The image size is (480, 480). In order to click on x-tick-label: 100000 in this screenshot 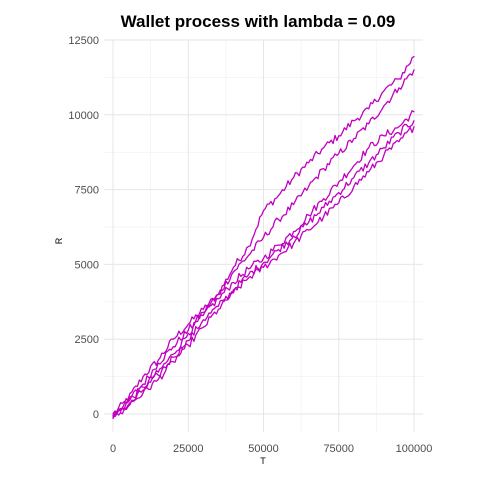, I will do `click(414, 449)`.